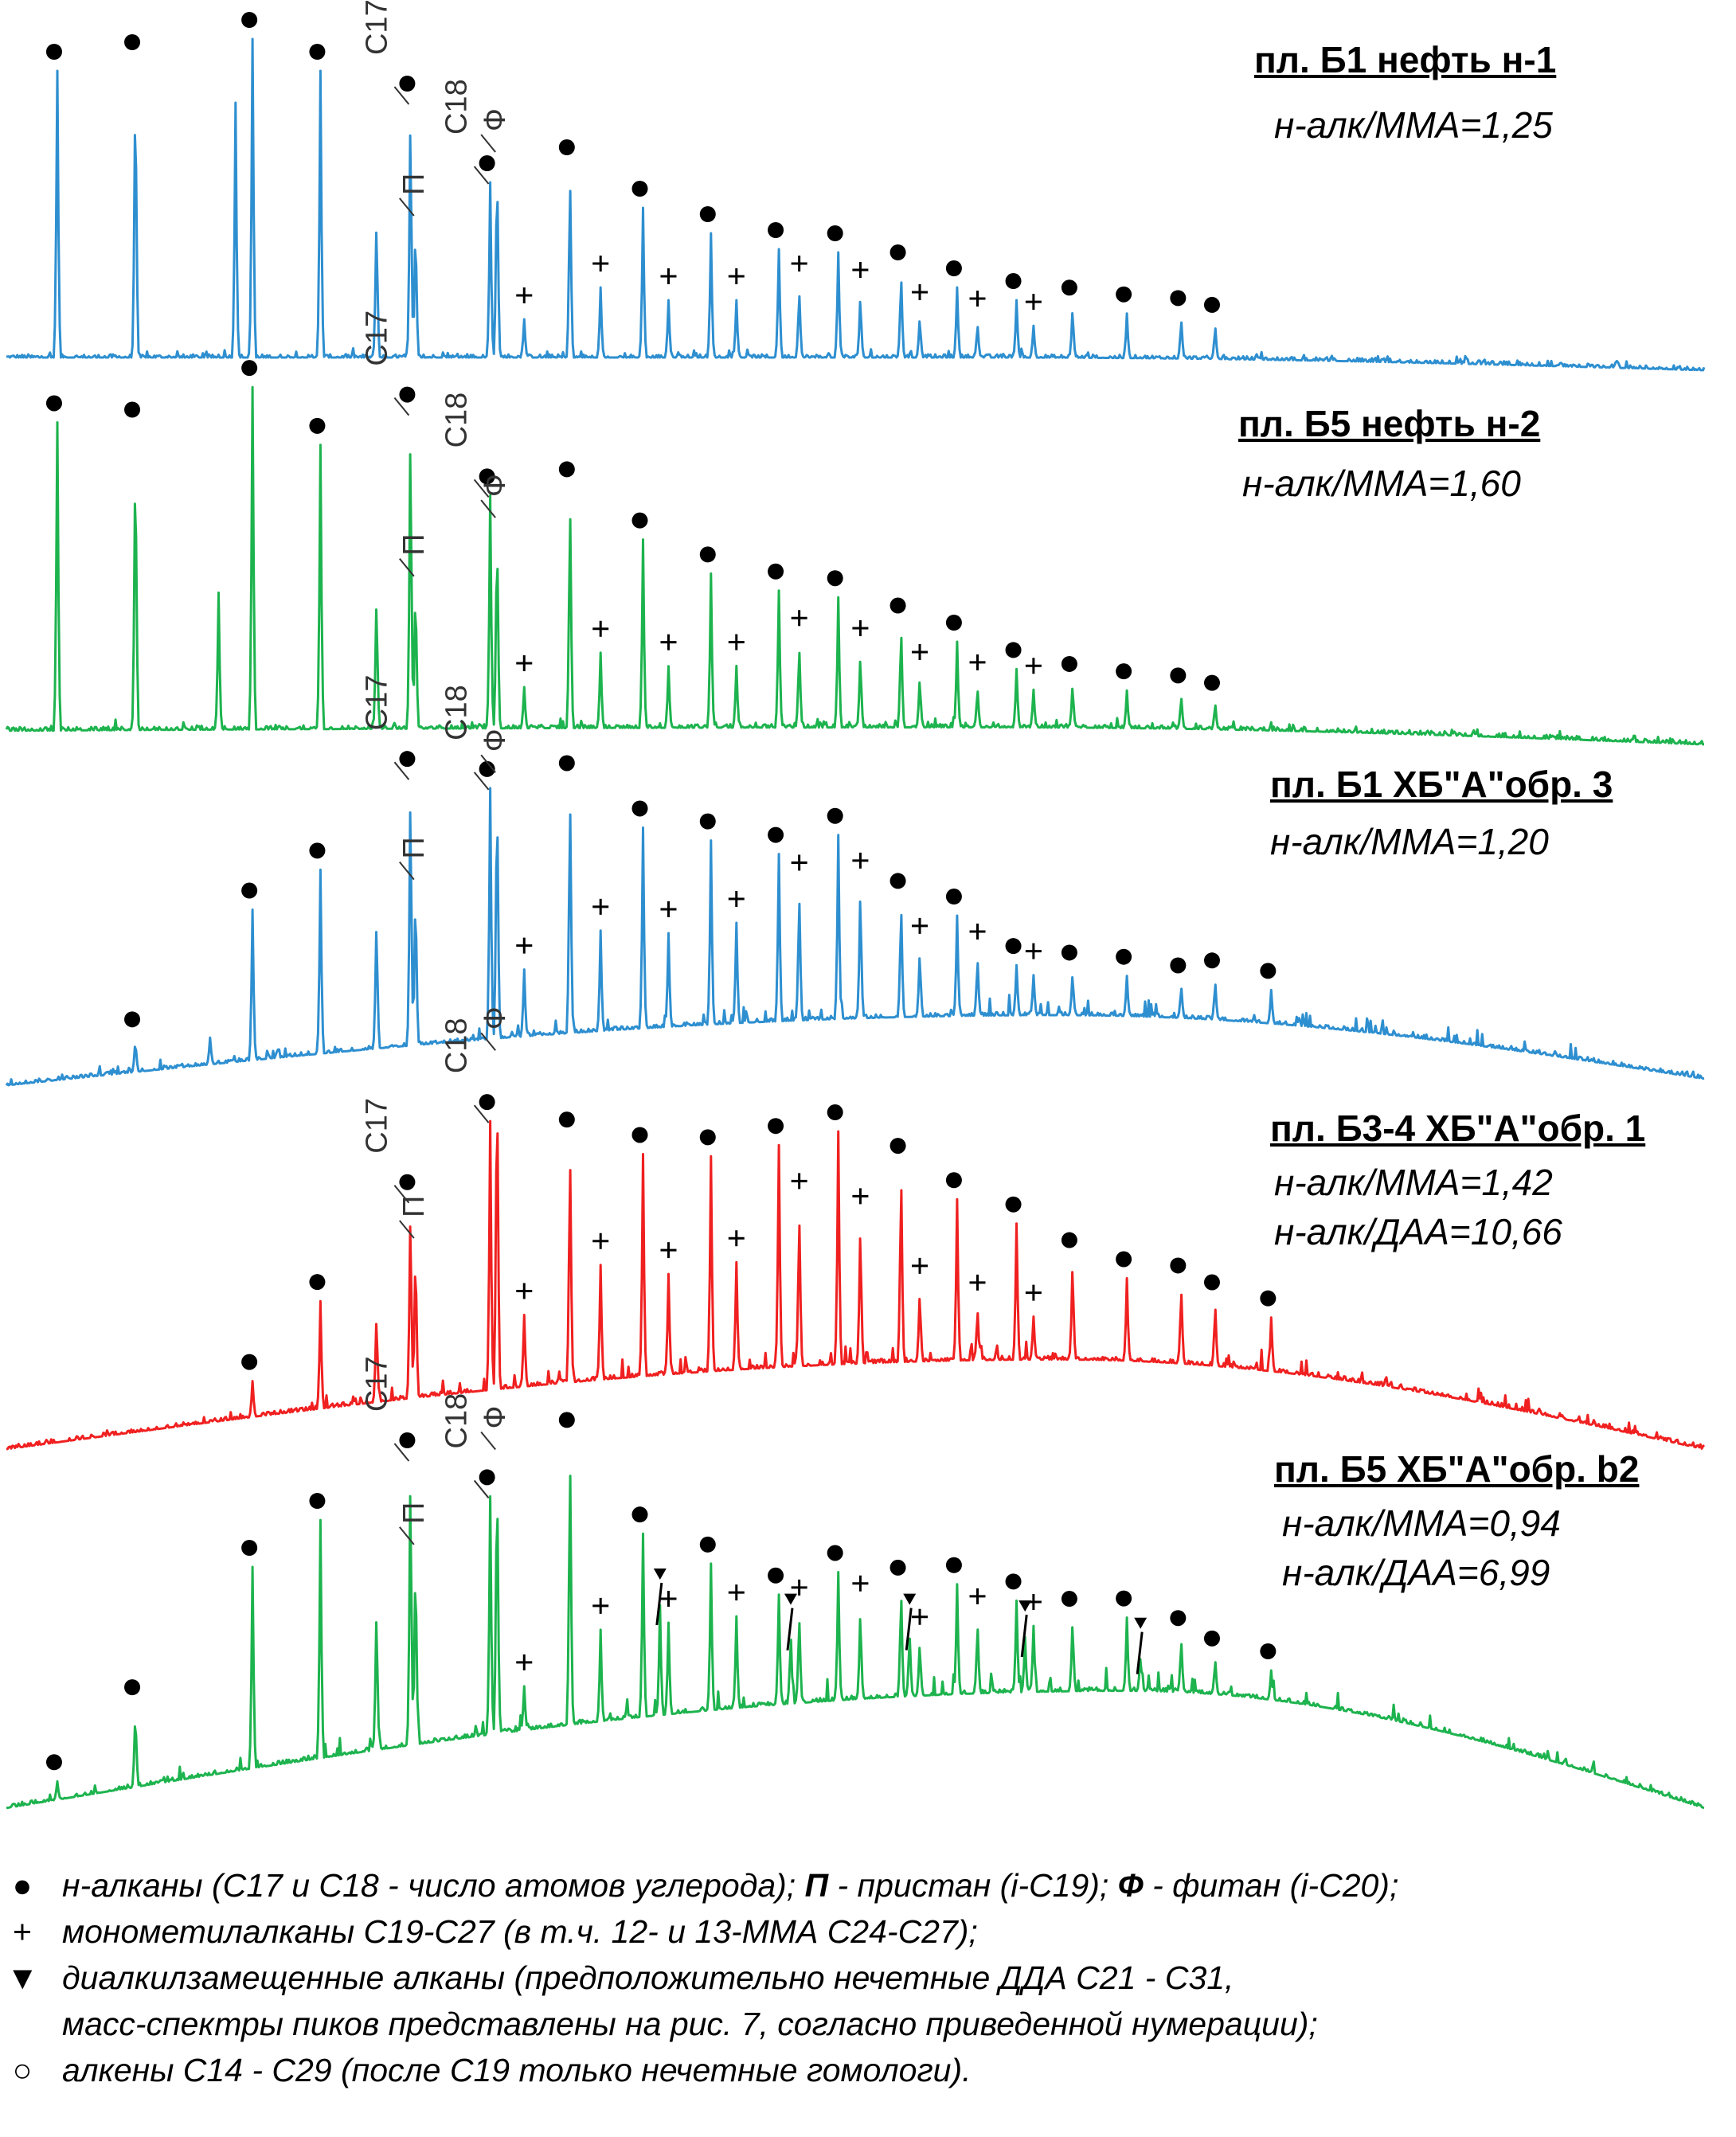  Describe the element at coordinates (855, 937) in the screenshot. I see `chromatogram-trace` at that location.